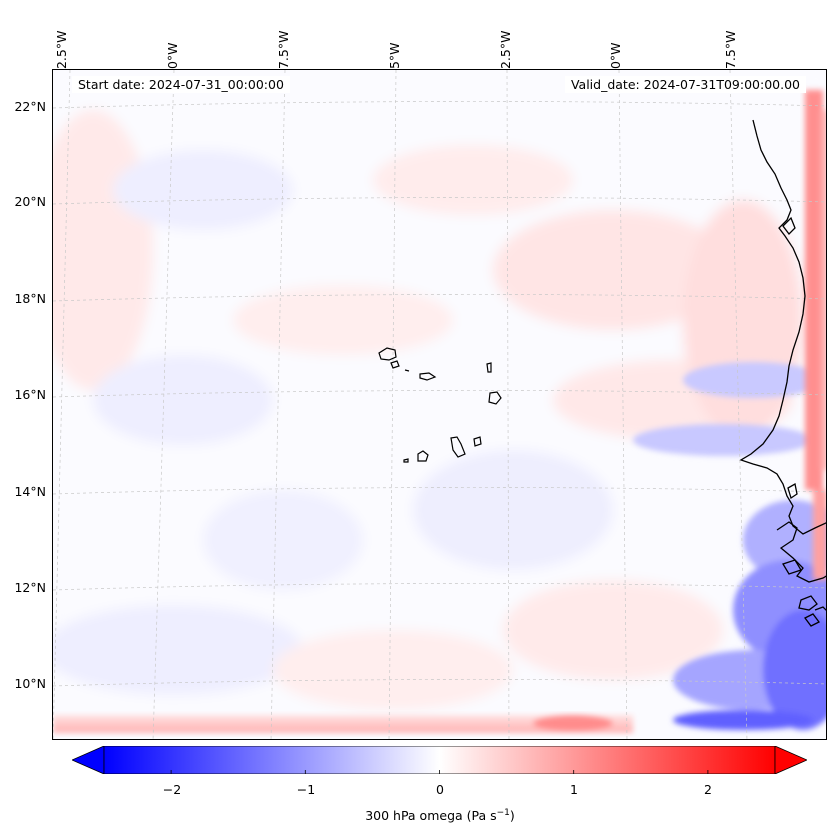  Describe the element at coordinates (30, 683) in the screenshot. I see `lat-label-10n: 10°N` at that location.